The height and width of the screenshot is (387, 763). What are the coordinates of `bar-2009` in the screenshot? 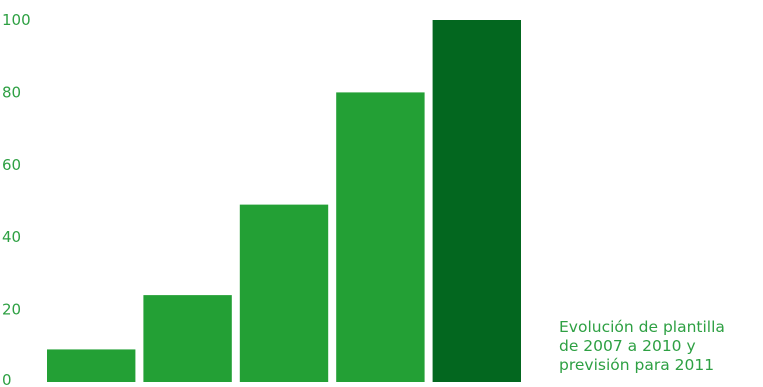 It's located at (284, 293).